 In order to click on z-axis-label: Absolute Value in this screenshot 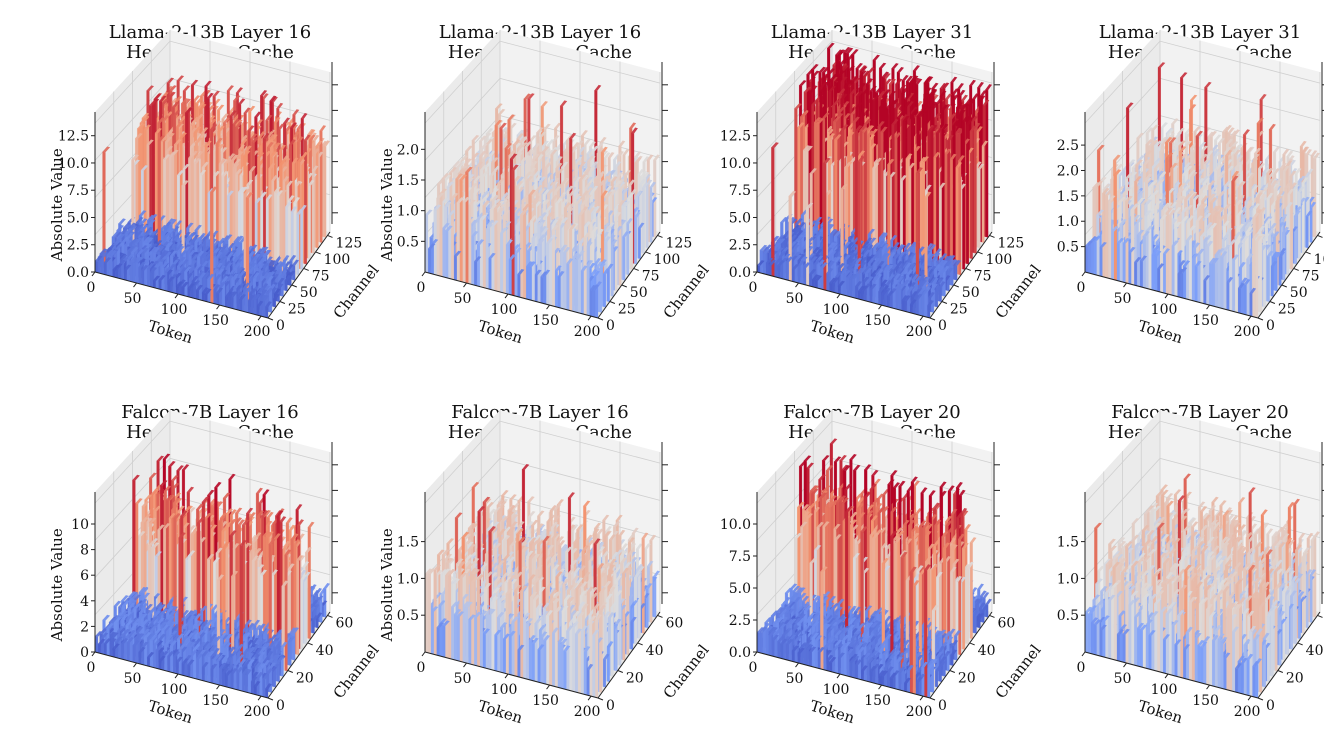, I will do `click(57, 205)`.